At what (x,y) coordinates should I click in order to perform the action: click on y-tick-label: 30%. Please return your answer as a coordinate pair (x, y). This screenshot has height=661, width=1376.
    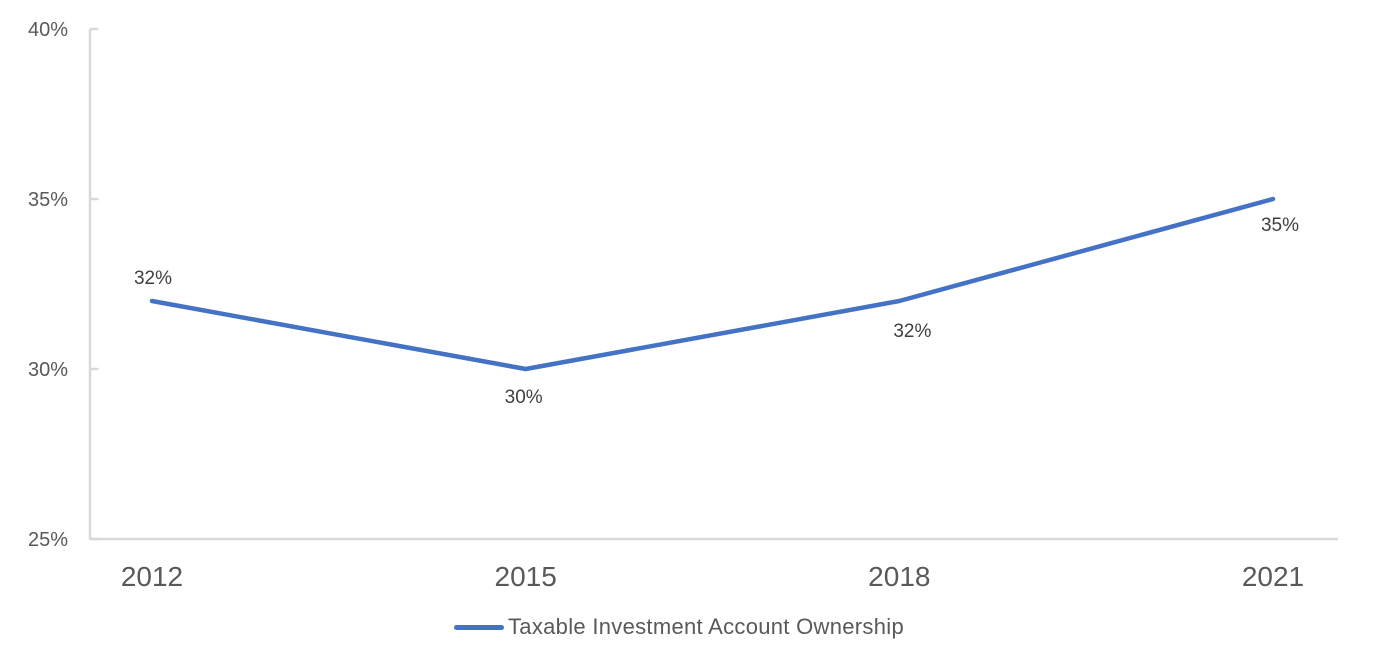
    Looking at the image, I should click on (48, 370).